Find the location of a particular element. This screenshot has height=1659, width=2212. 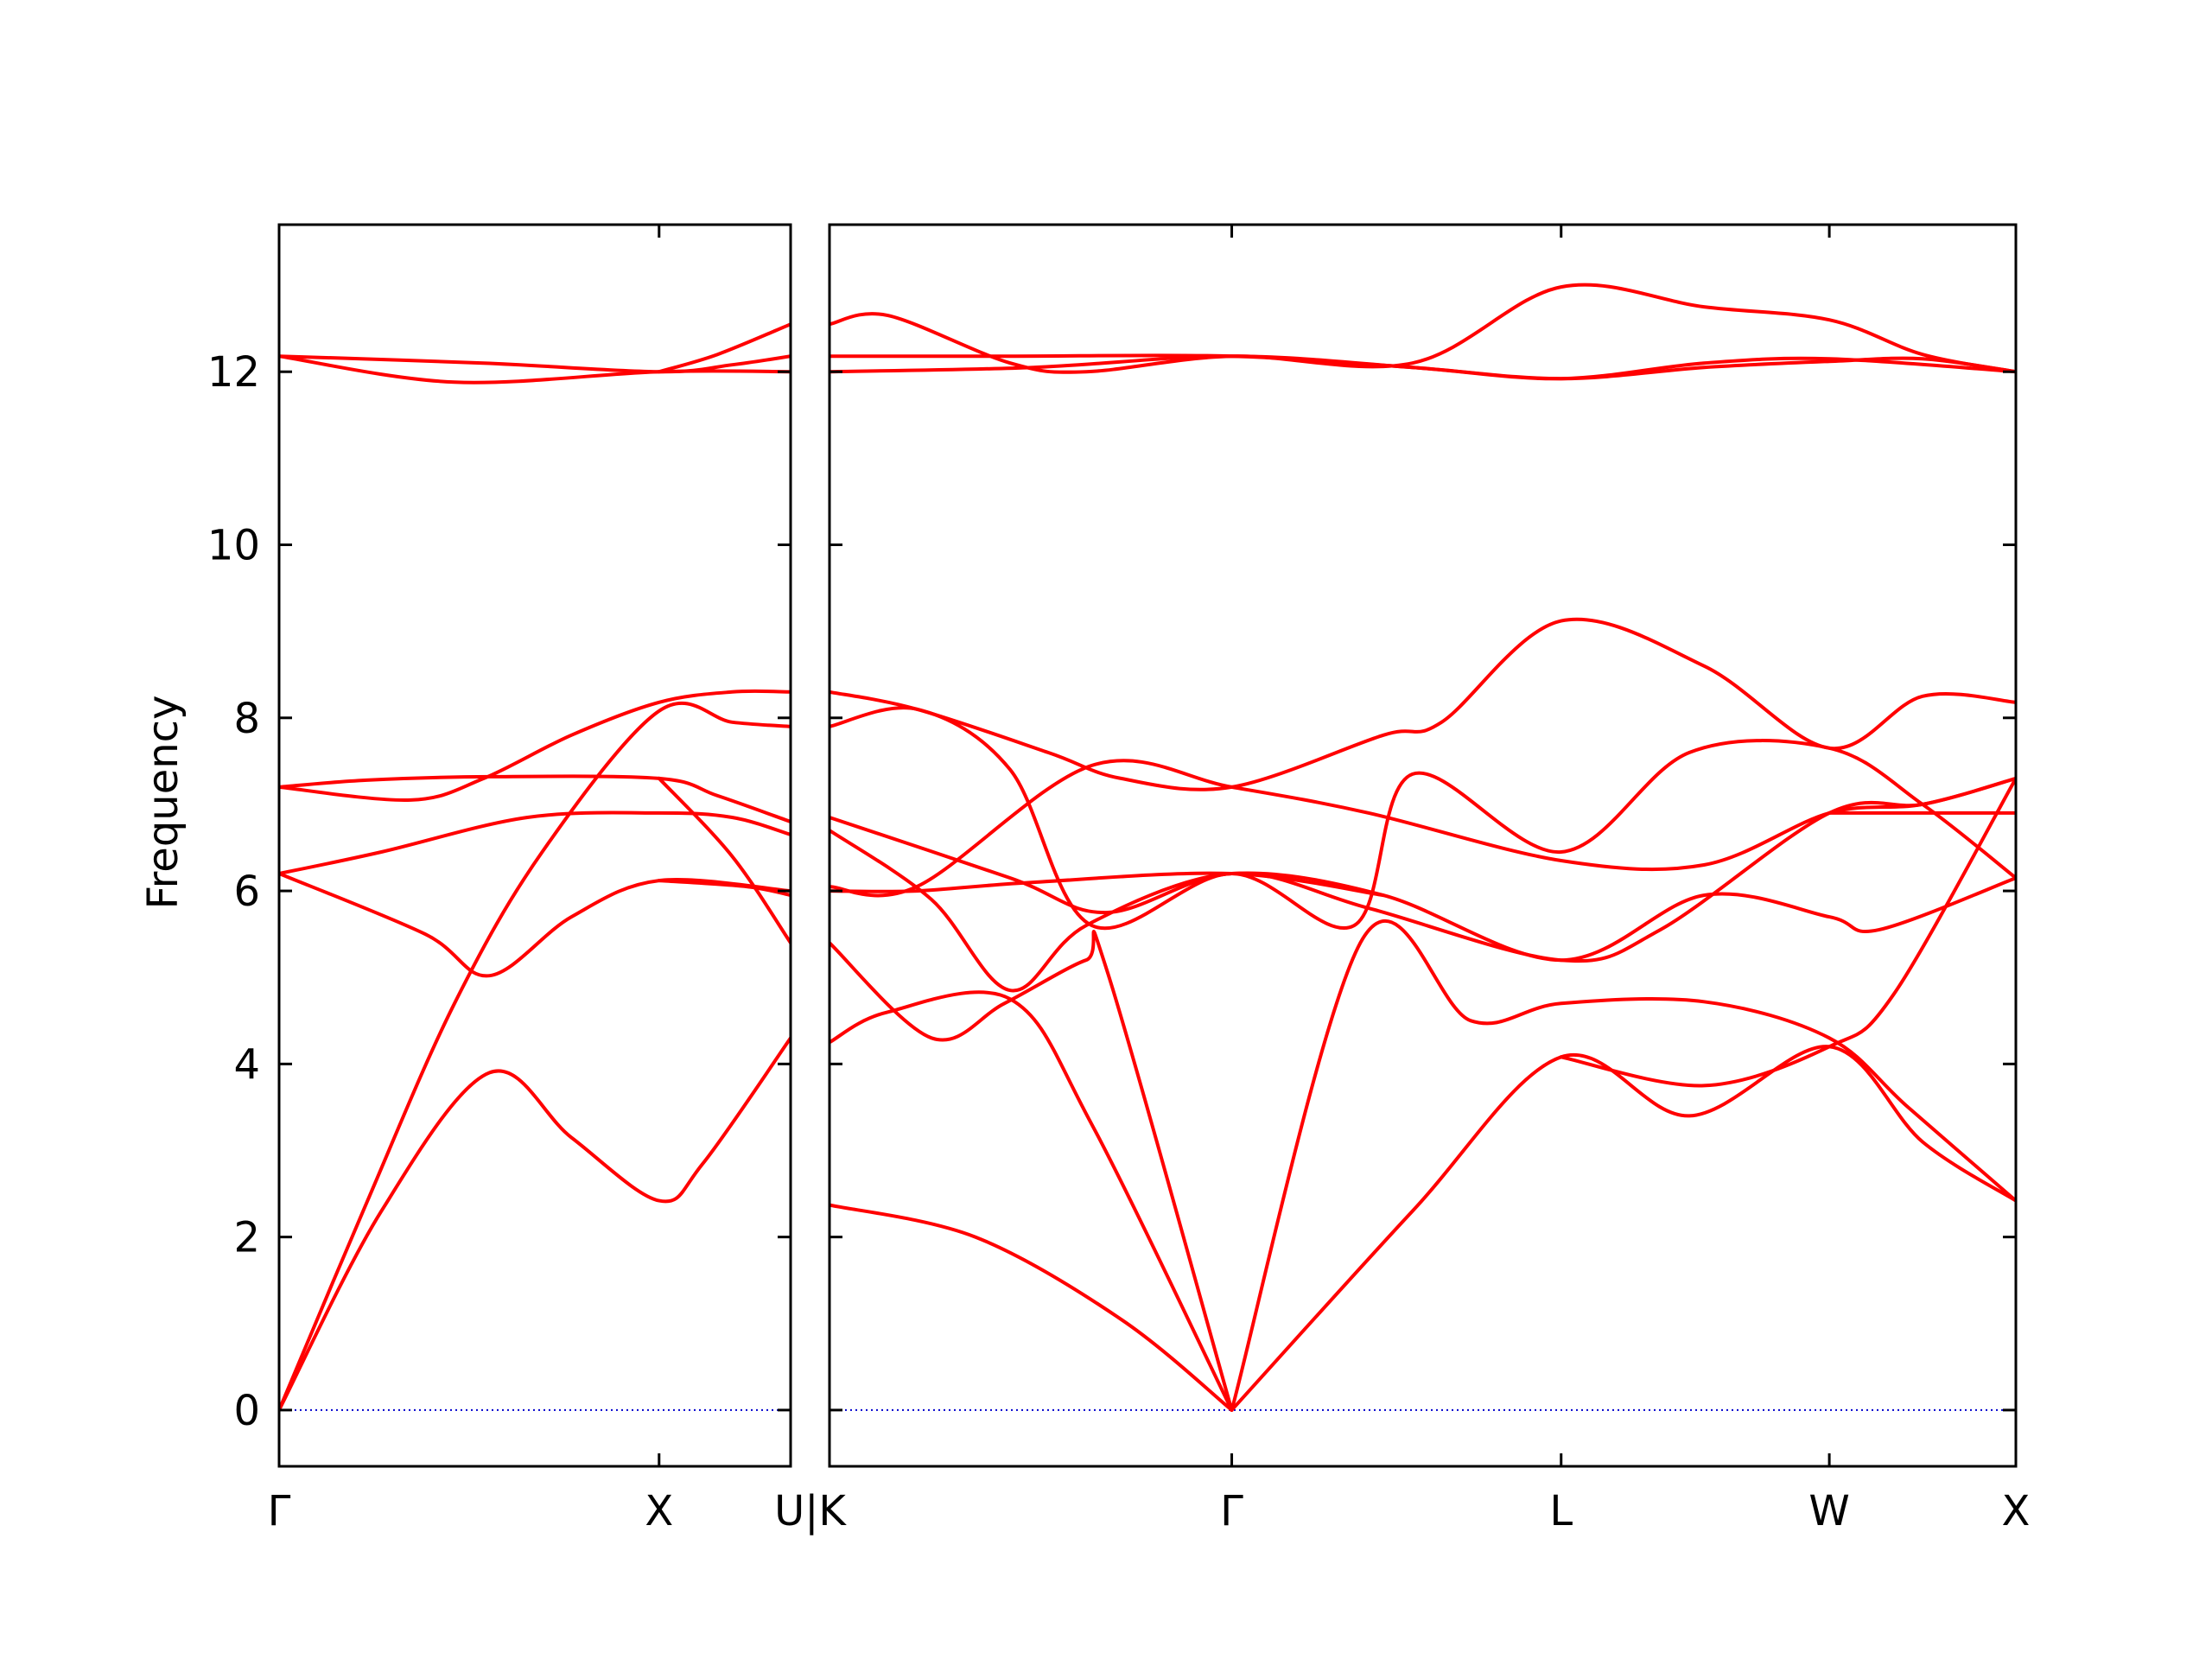

y-tick-label: 10 is located at coordinates (233, 546).